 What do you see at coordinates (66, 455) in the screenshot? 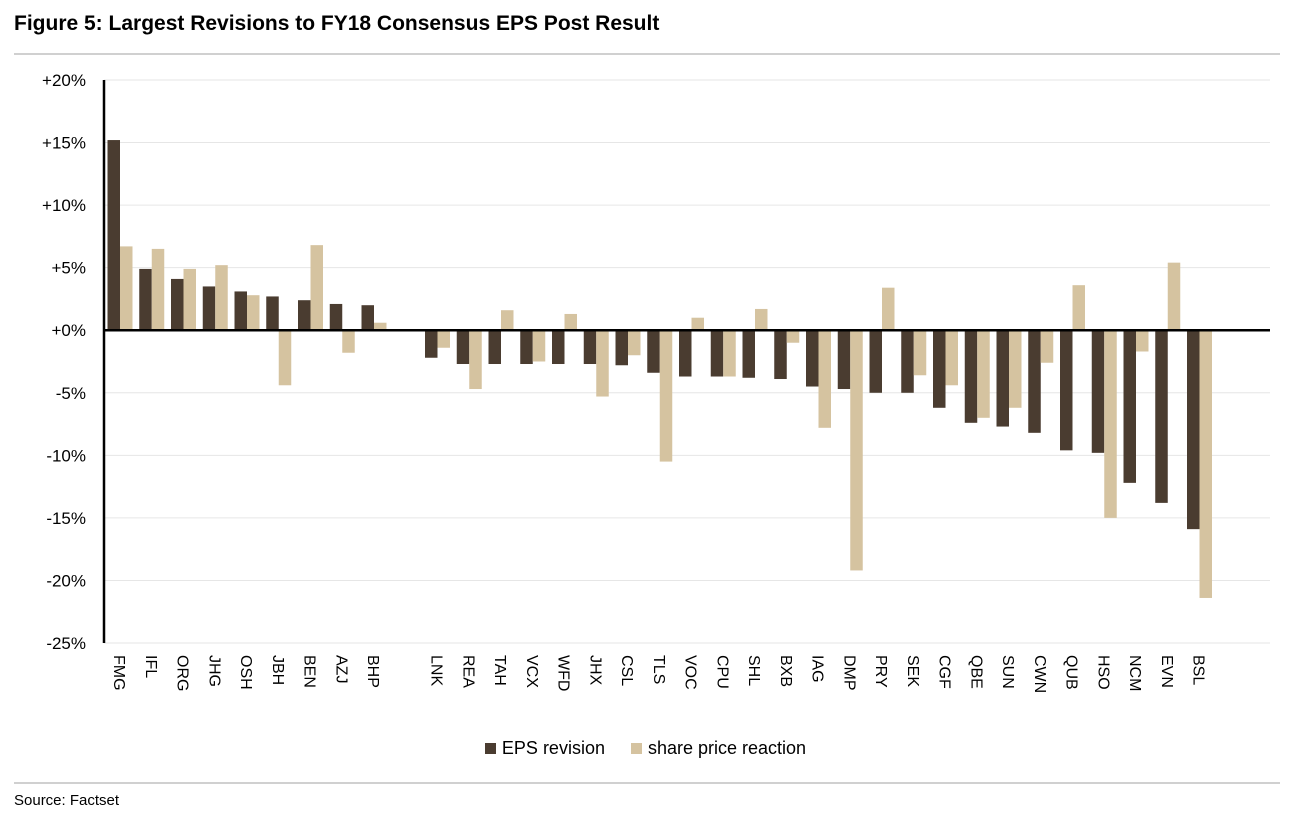
I see `y-tick-label: -10%` at bounding box center [66, 455].